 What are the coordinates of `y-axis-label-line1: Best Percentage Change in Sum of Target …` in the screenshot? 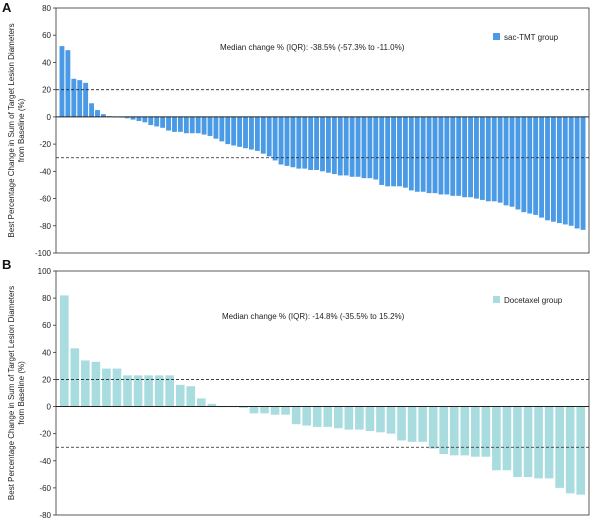 It's located at (11, 393).